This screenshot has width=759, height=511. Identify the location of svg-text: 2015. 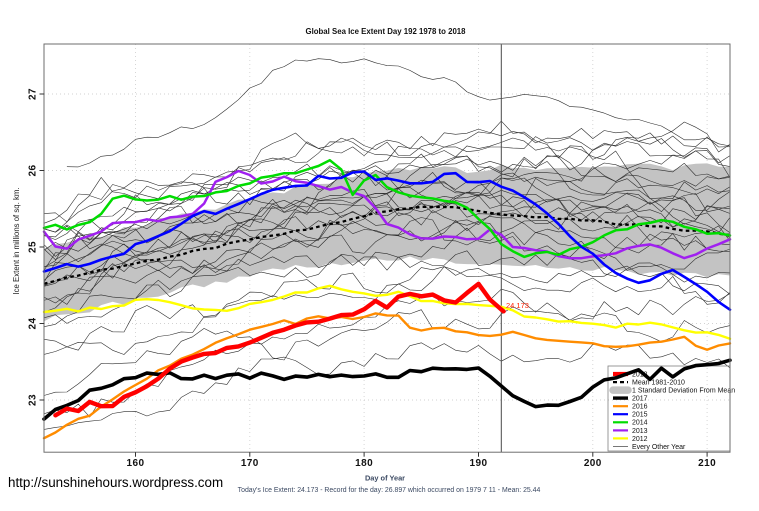
(640, 415).